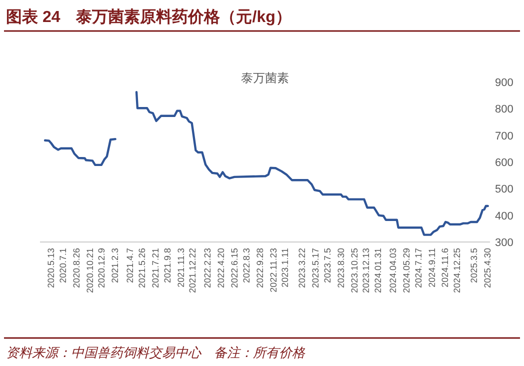  What do you see at coordinates (504, 110) in the screenshot?
I see `y-tick-label: 800` at bounding box center [504, 110].